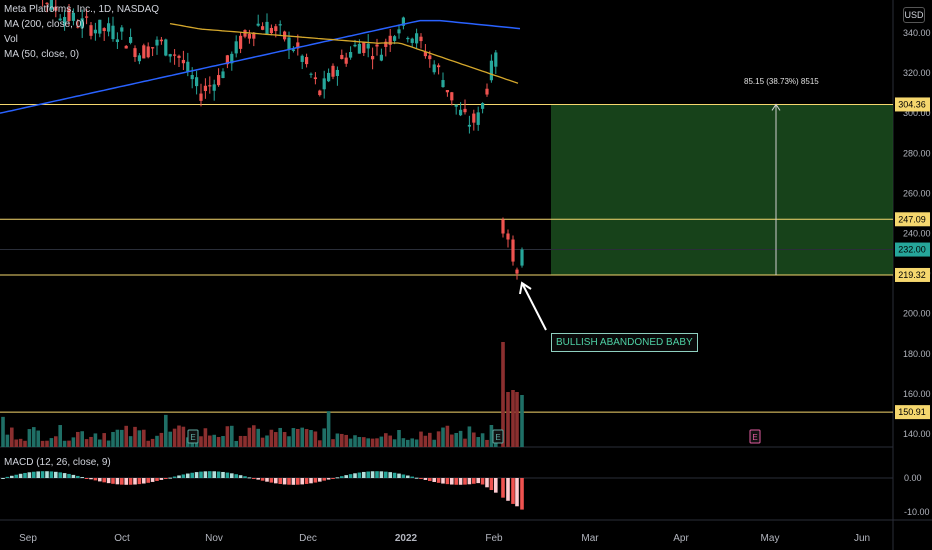 The image size is (932, 550). What do you see at coordinates (57, 462) in the screenshot?
I see `macd-legend: MACD (12, 26, close, 9)` at bounding box center [57, 462].